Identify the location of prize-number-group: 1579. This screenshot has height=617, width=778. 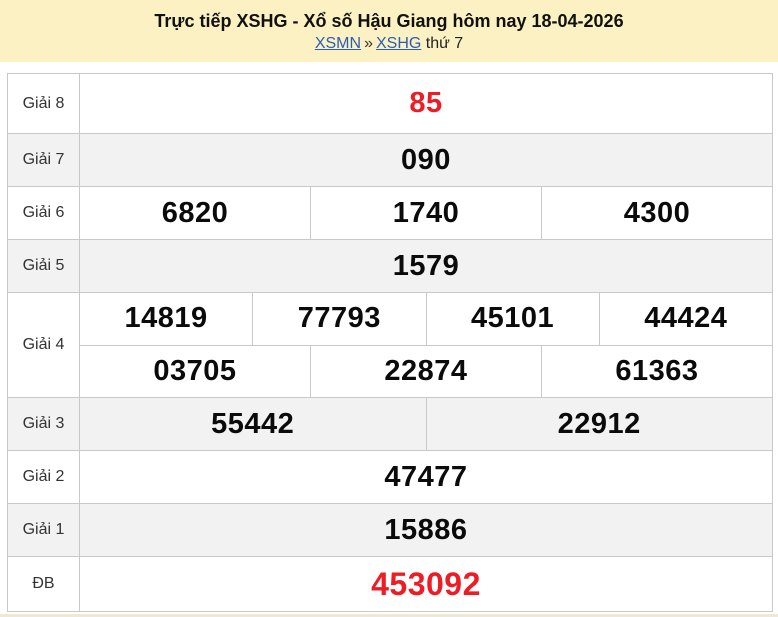
(426, 266).